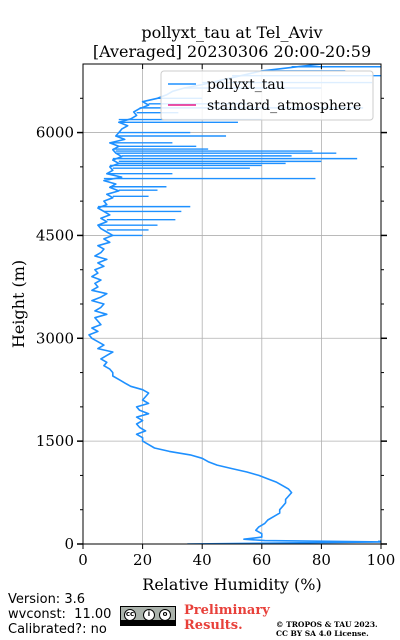 The width and height of the screenshot is (400, 640). Describe the element at coordinates (18, 304) in the screenshot. I see `y-axis-label: Height (m)` at that location.